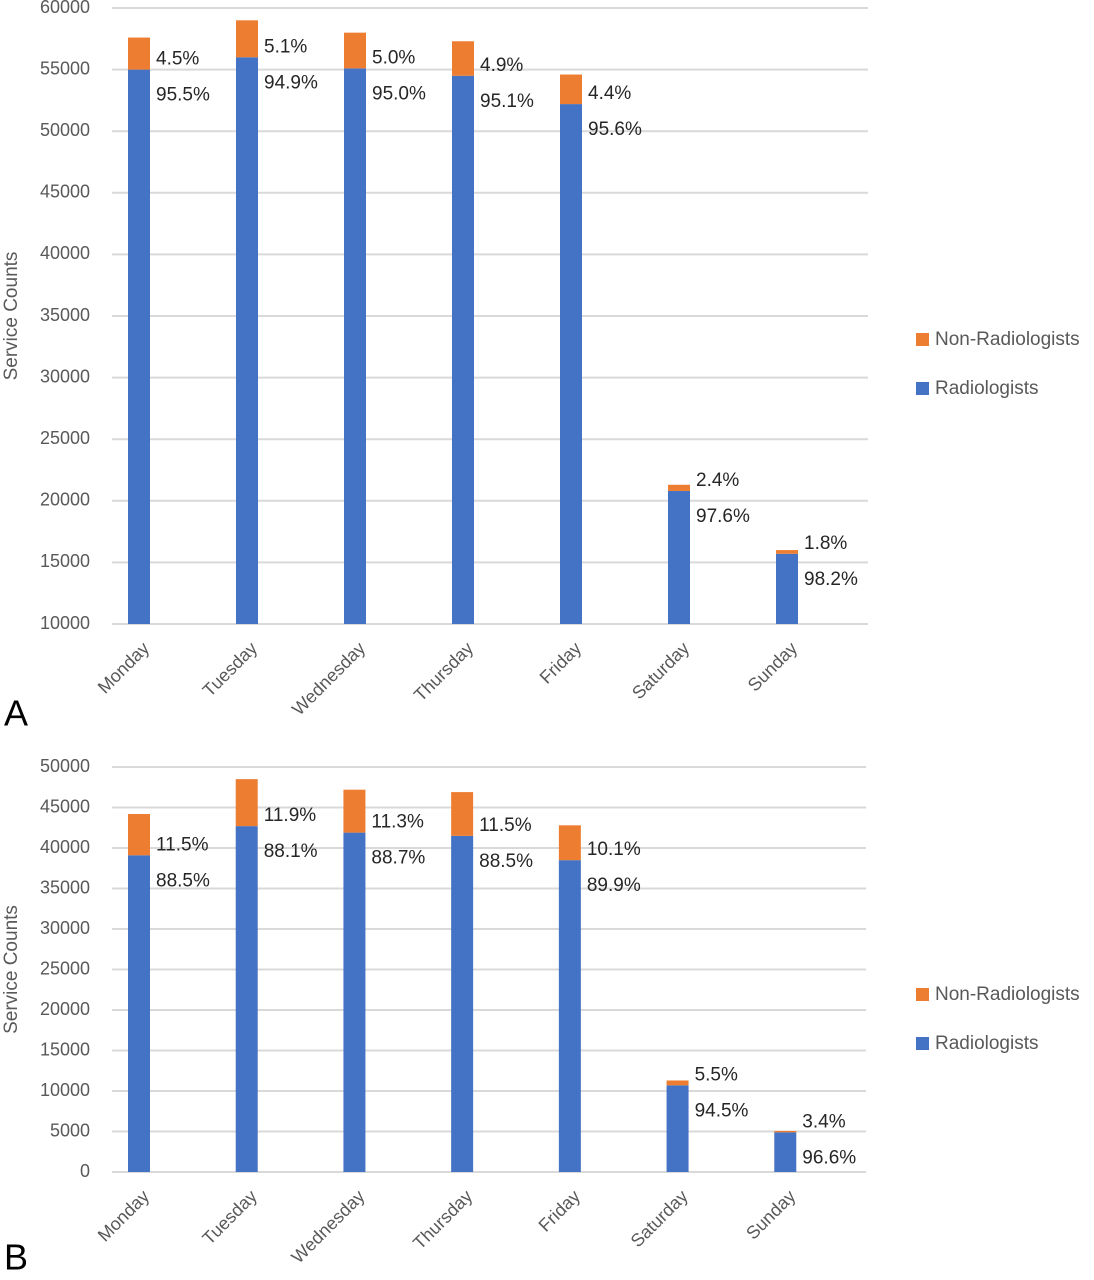 The height and width of the screenshot is (1280, 1094). I want to click on data-label: 5.1%, so click(285, 46).